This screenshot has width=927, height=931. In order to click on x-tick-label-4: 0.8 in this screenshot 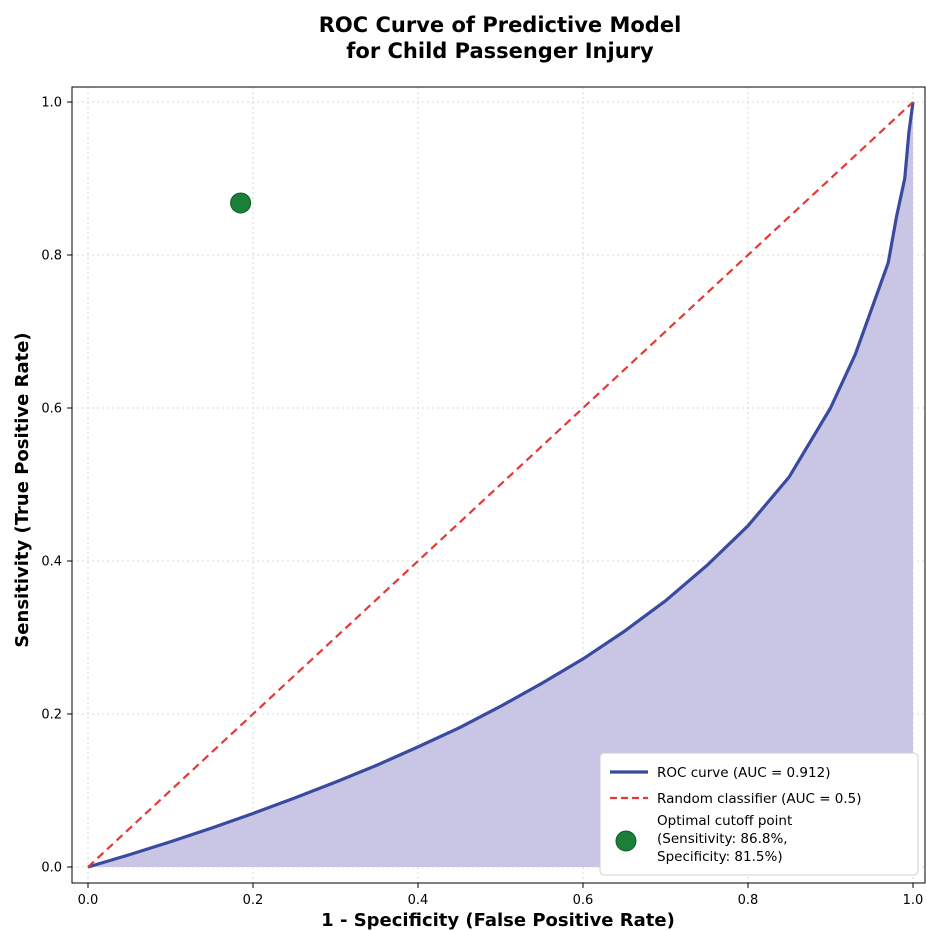, I will do `click(748, 900)`.